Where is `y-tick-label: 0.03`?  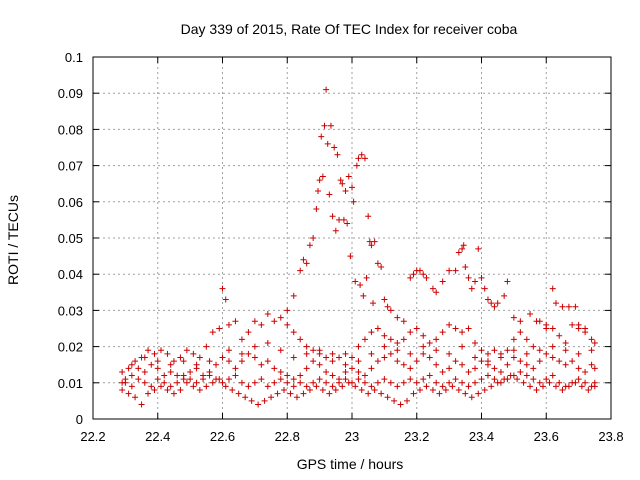
y-tick-label: 0.03 is located at coordinates (70, 310).